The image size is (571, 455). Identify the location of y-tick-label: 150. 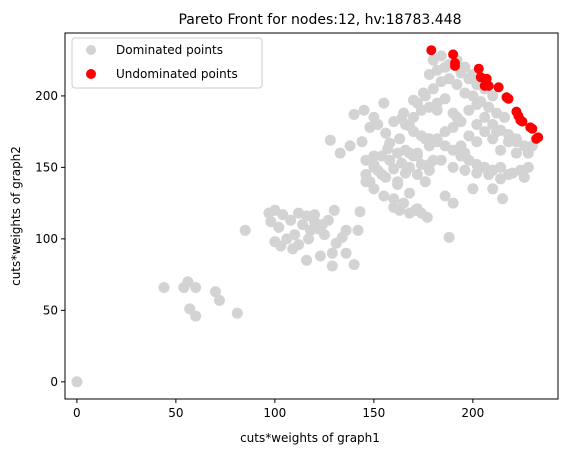
(46, 167).